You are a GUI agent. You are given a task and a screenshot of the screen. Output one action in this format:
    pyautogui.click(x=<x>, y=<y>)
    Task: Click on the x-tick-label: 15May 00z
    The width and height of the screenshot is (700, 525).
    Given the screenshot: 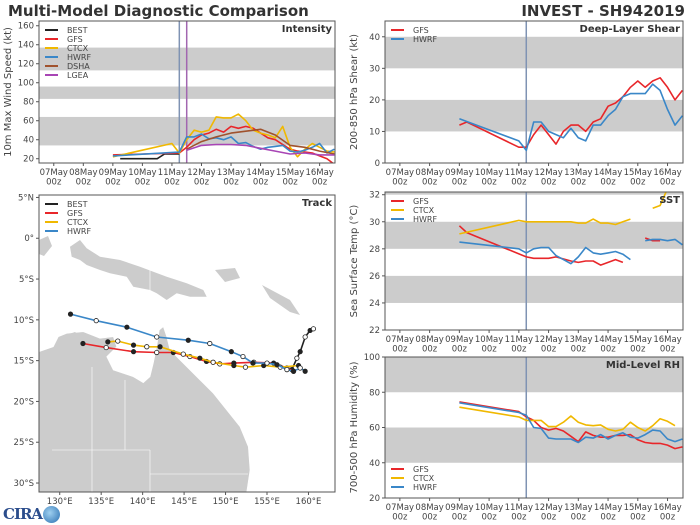 What is the action you would take?
    pyautogui.click(x=638, y=513)
    